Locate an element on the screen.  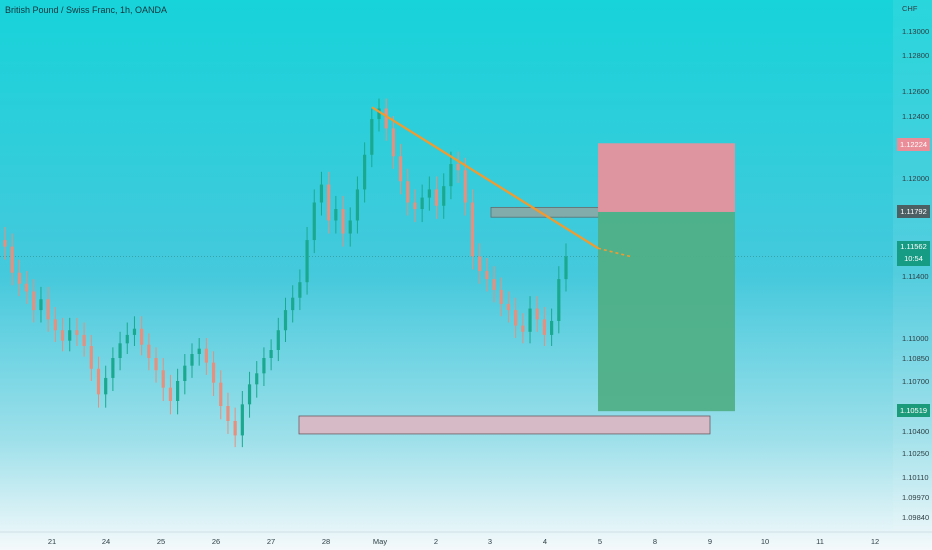
y-tick-label: 1.12400 is located at coordinates (915, 116).